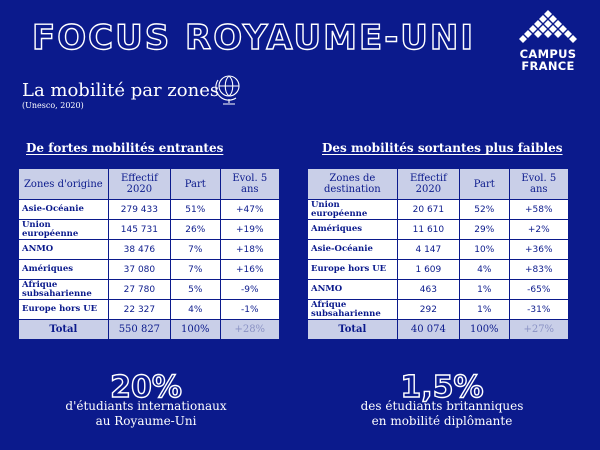  I want to click on right-big-stat: 1,5%, so click(442, 387).